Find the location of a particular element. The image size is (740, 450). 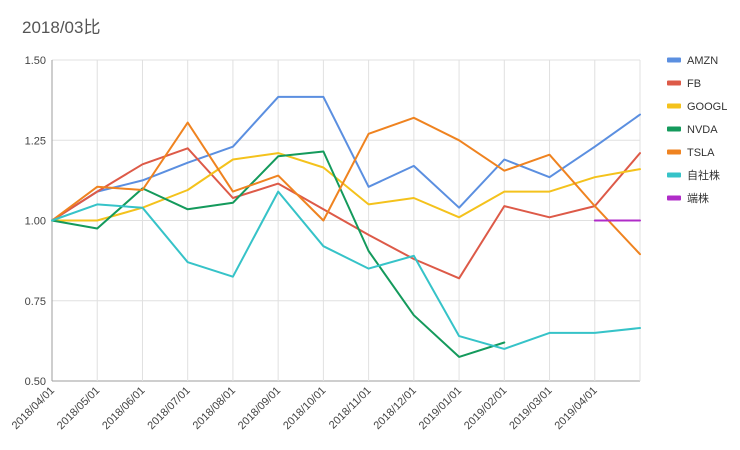

legend-item: GOOGL is located at coordinates (697, 107).